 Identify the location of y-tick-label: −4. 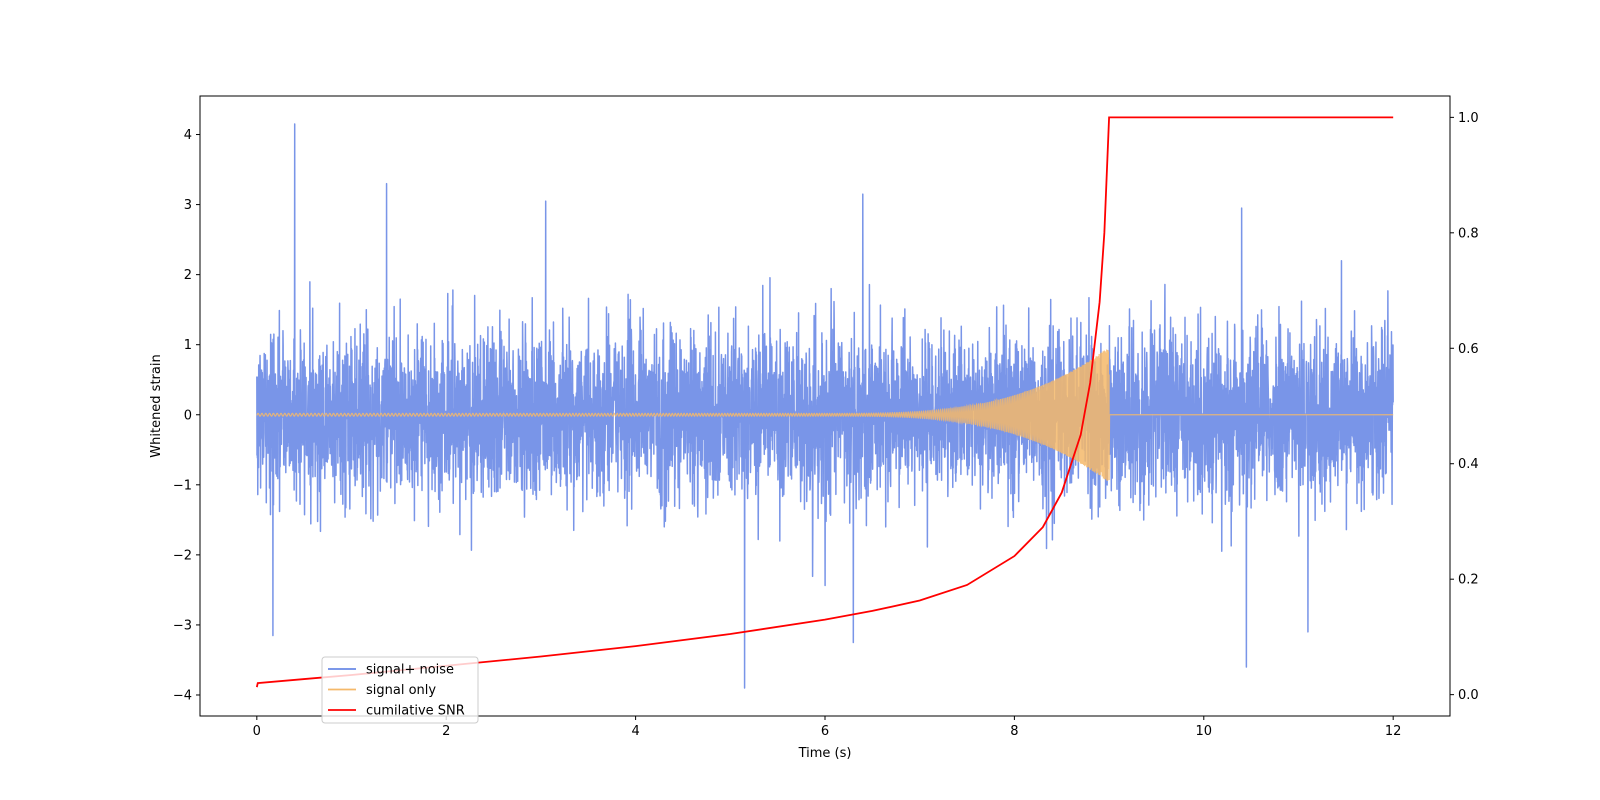
(182, 695).